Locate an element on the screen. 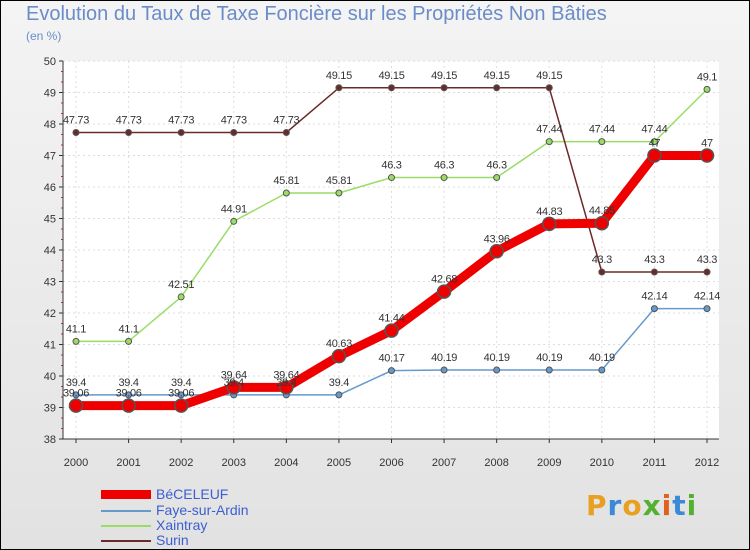  data-point-b-celeuf-2001 is located at coordinates (128, 405).